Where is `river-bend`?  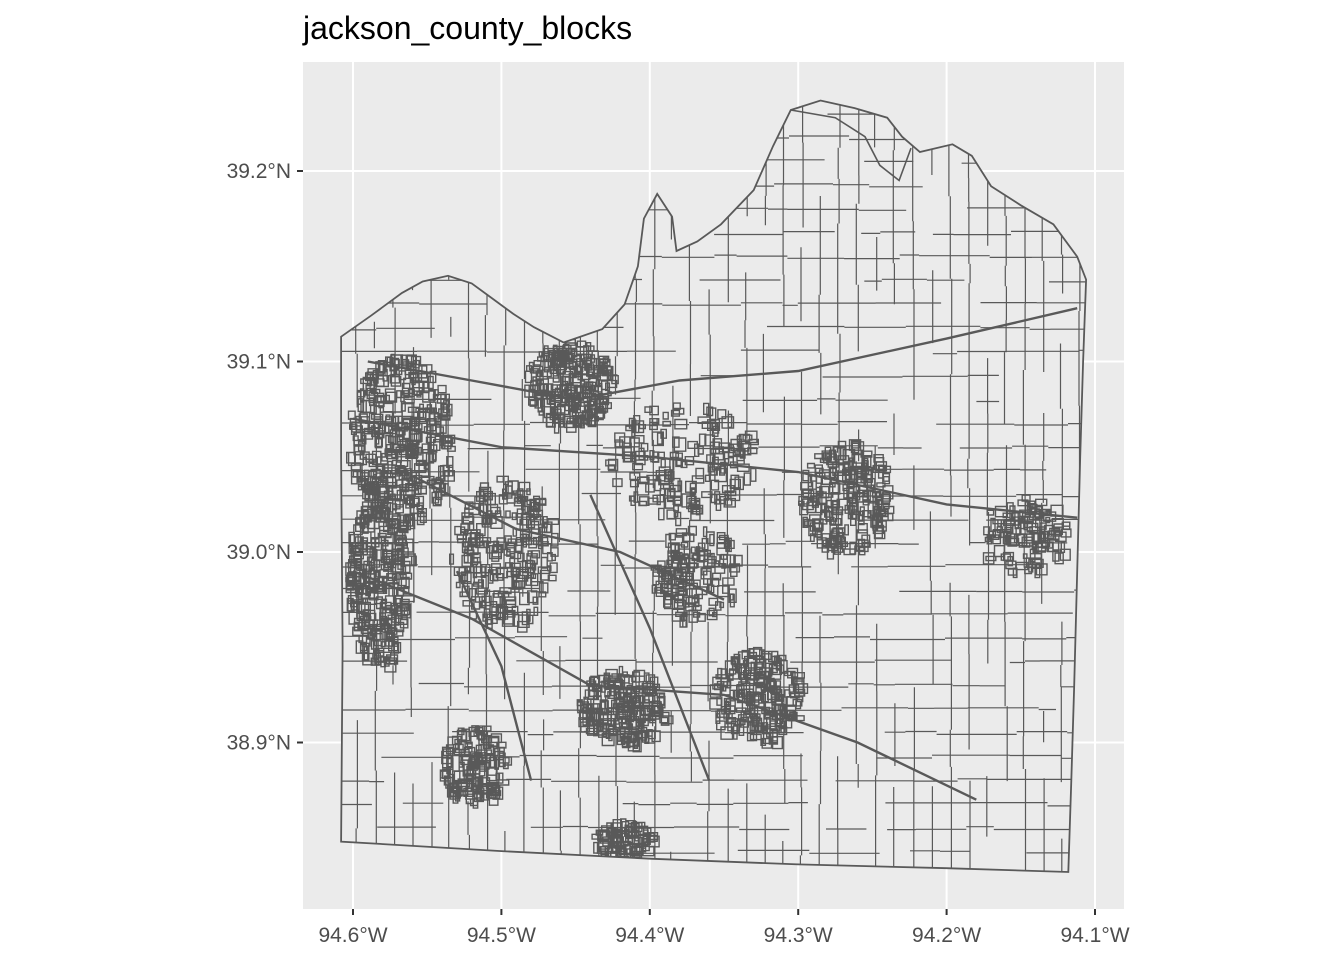
river-bend is located at coordinates (851, 145).